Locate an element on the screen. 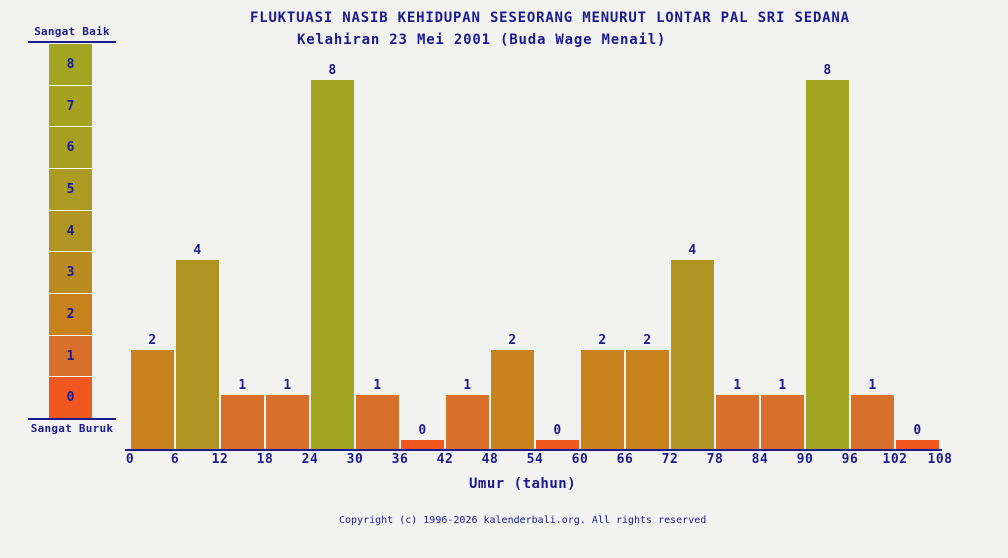 This screenshot has height=558, width=1008. chart-subtitle: Kelahiran 23 Mei 2001 (Buda Wage Menail) is located at coordinates (482, 40).